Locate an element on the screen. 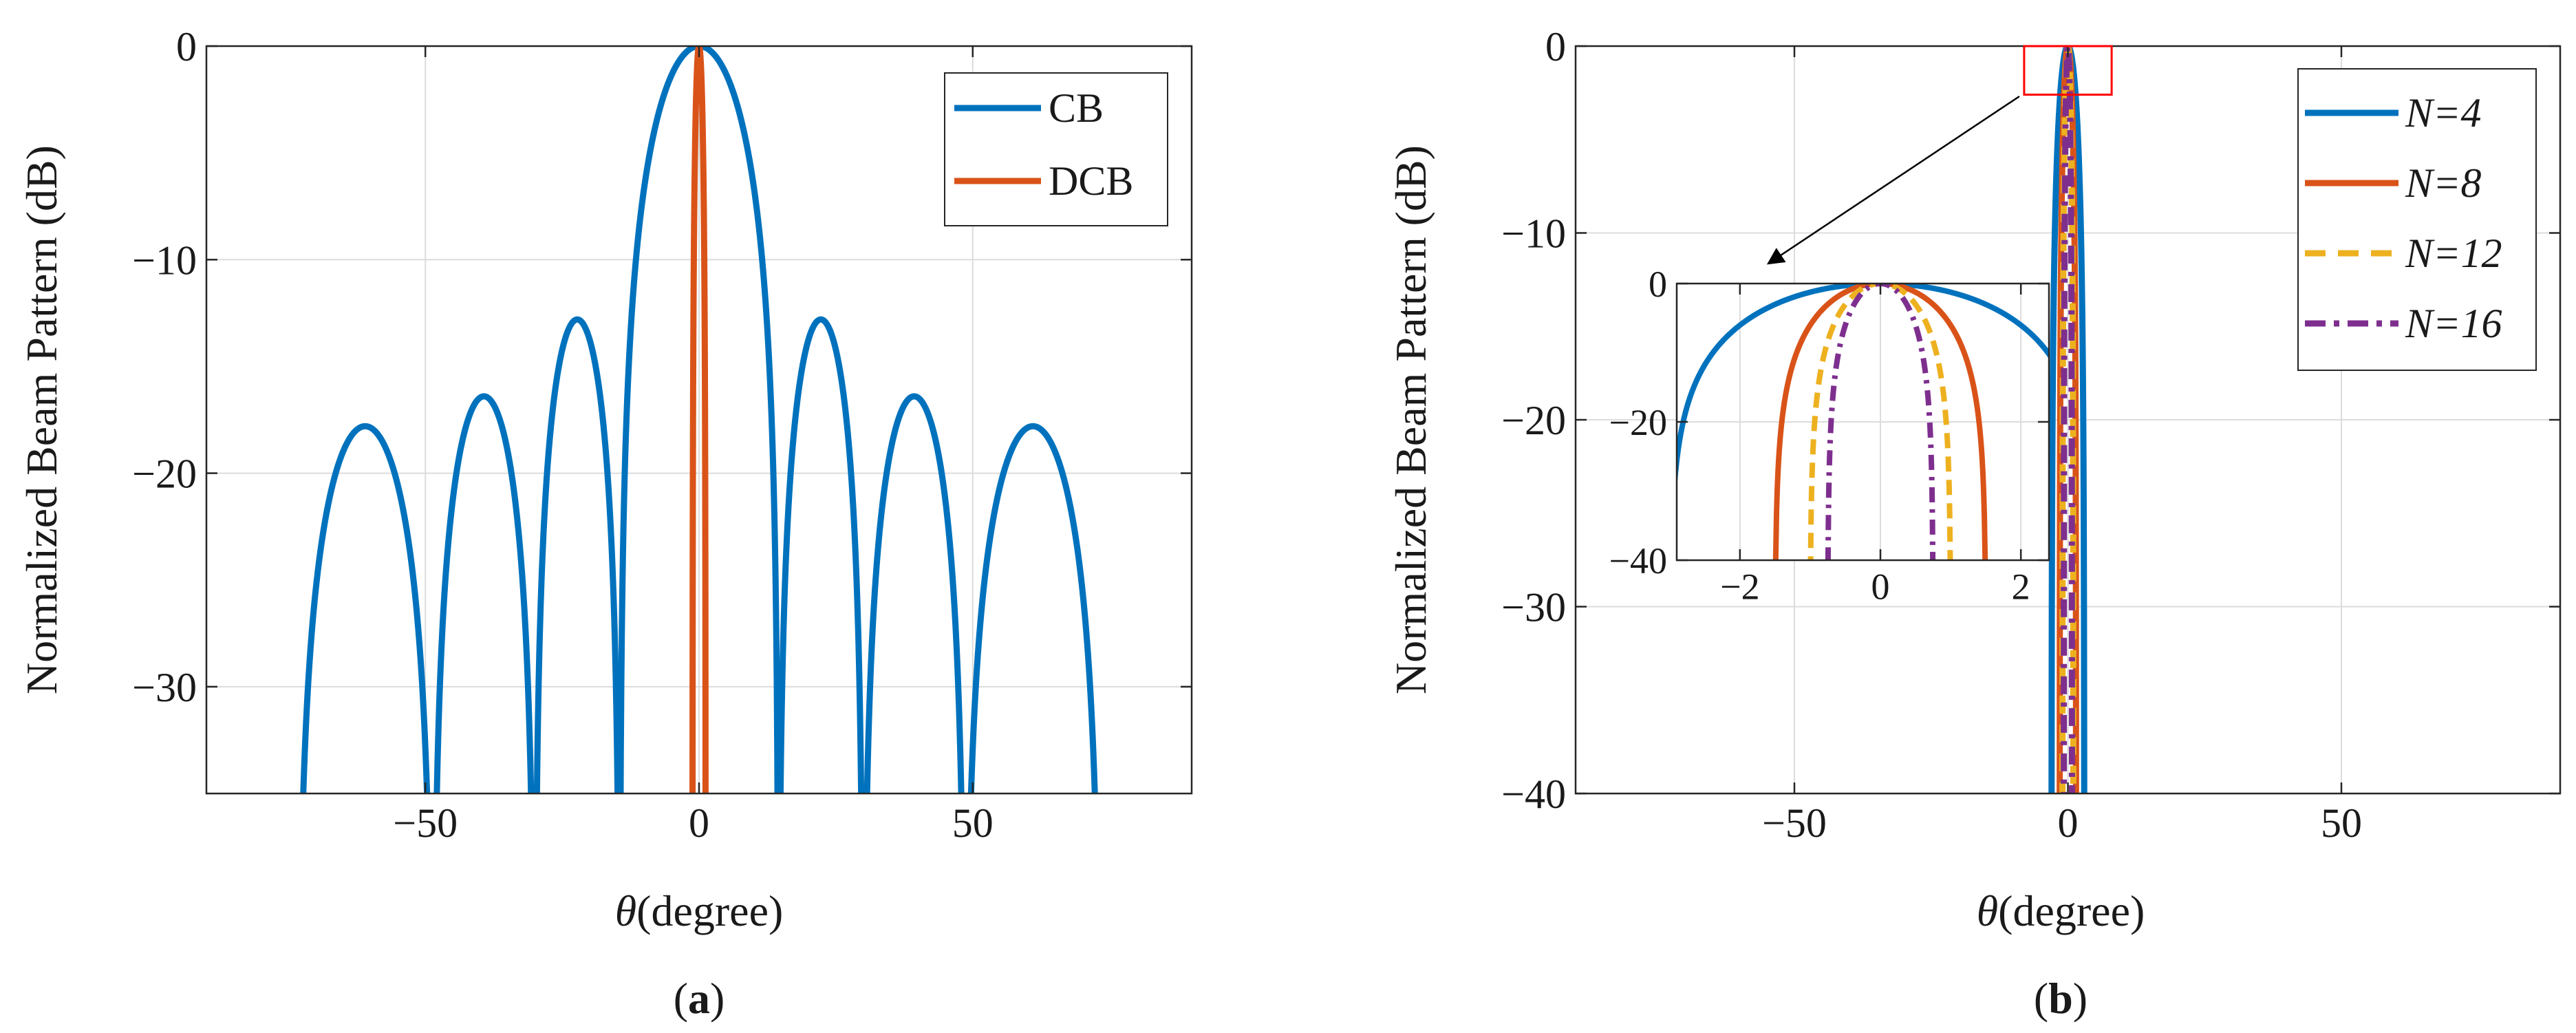 This screenshot has height=1033, width=2576. b-ytick-label: −40 is located at coordinates (1534, 794).